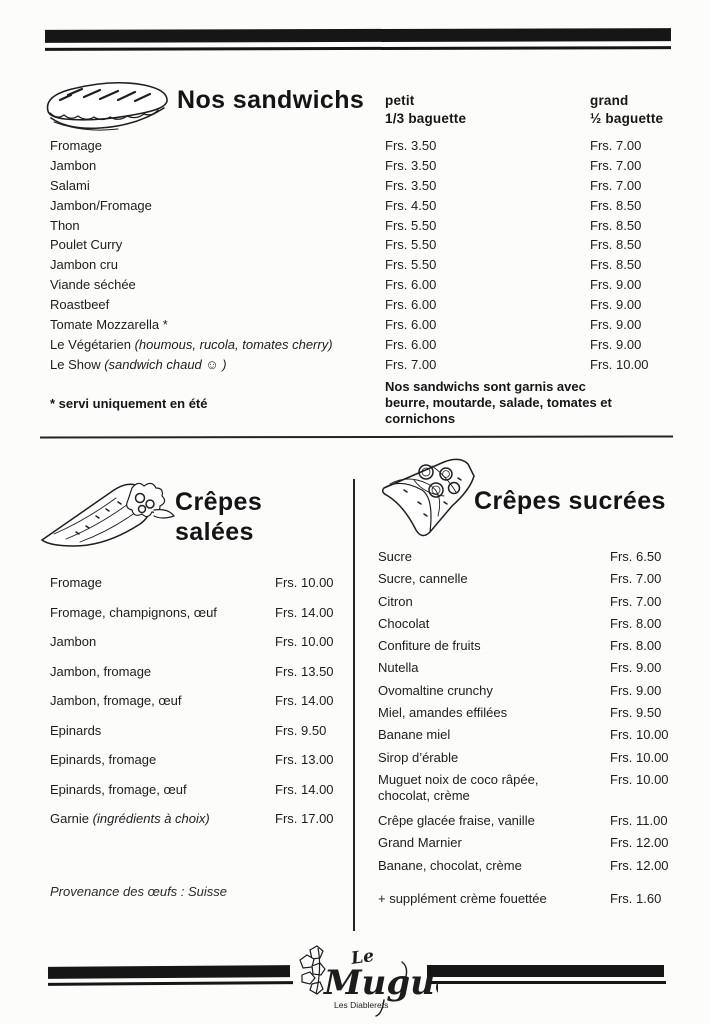 Image resolution: width=710 pixels, height=1024 pixels. I want to click on muguet-logo: Le Muguet Les Diablerets, so click(368, 981).